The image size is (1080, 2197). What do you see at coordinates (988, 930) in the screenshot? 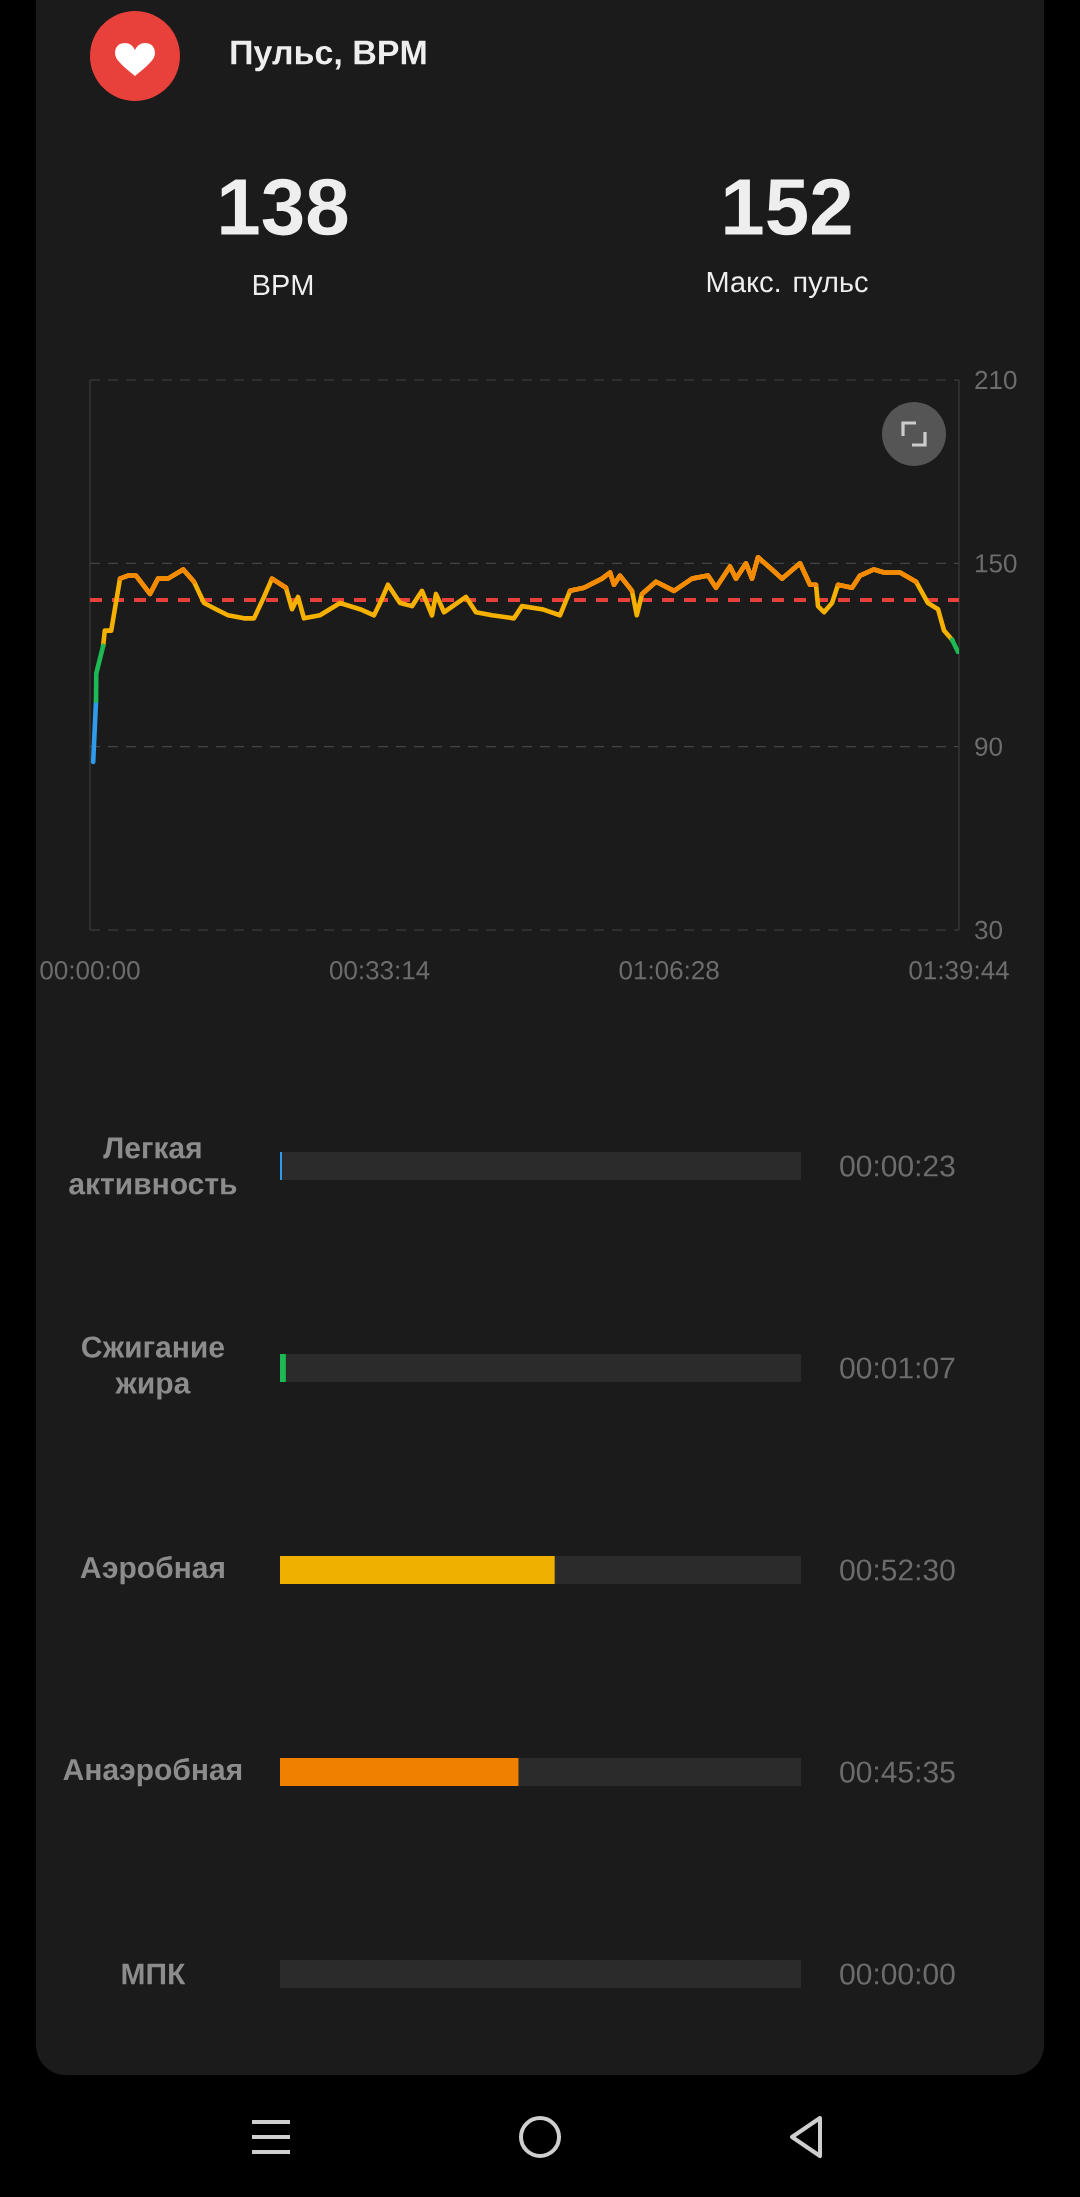
I see `y-tick-label: 30` at bounding box center [988, 930].